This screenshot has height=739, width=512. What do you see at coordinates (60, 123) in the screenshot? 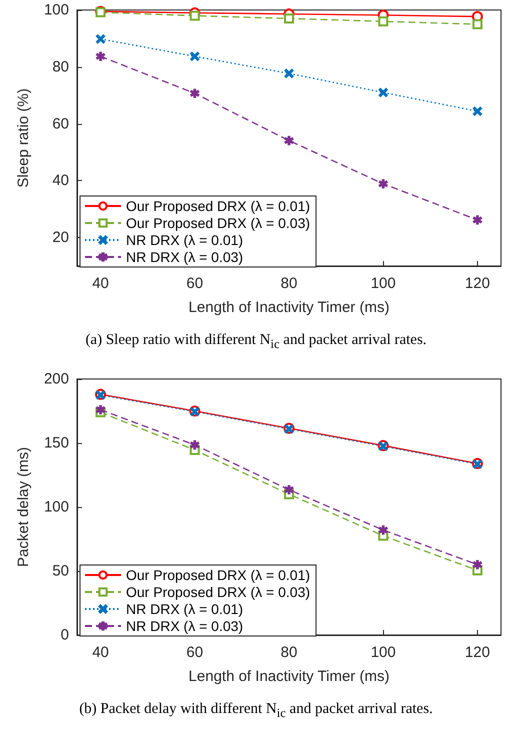
I see `y-tick-label: 60` at bounding box center [60, 123].